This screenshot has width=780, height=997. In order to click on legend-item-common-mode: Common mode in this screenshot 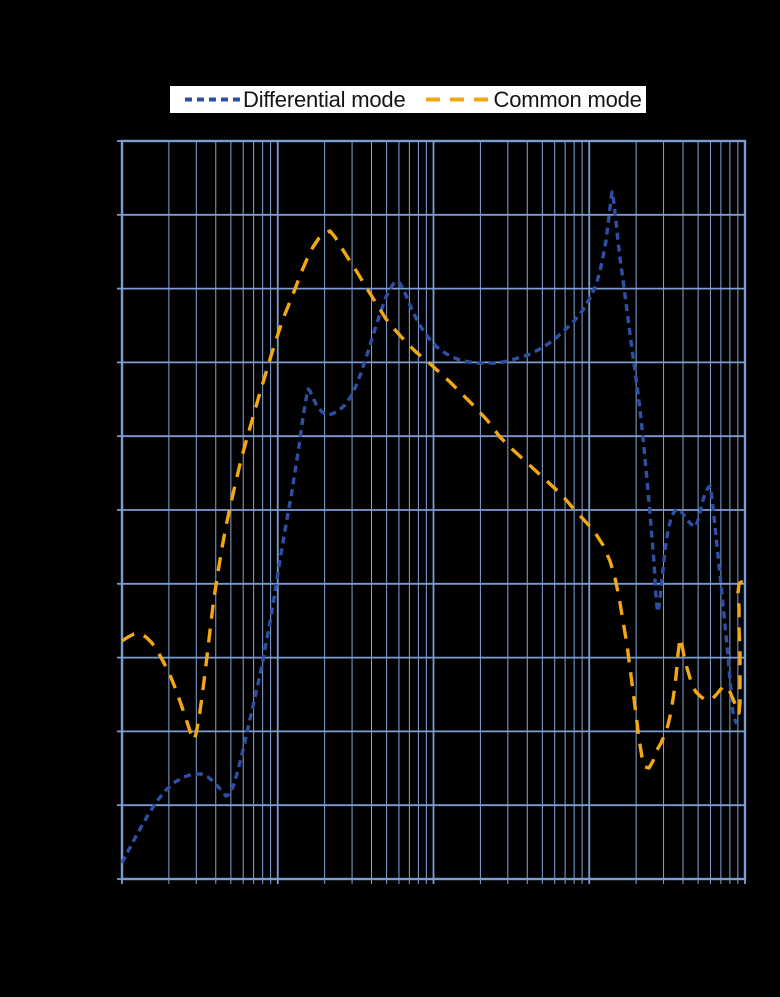, I will do `click(533, 99)`.